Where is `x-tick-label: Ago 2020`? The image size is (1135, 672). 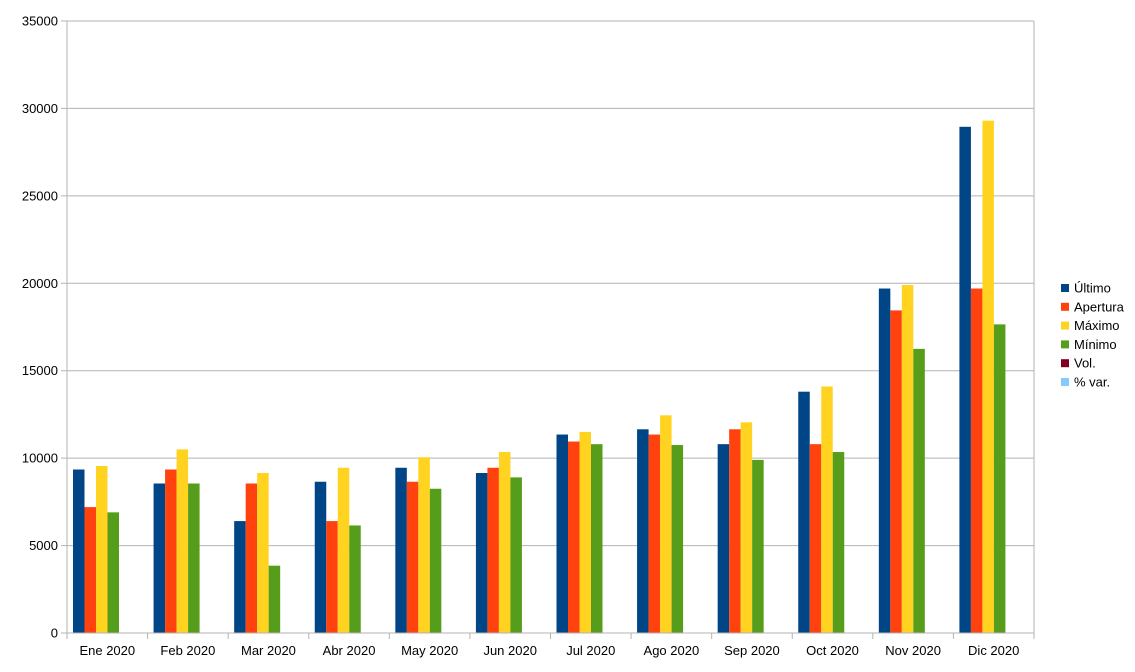 x-tick-label: Ago 2020 is located at coordinates (672, 650).